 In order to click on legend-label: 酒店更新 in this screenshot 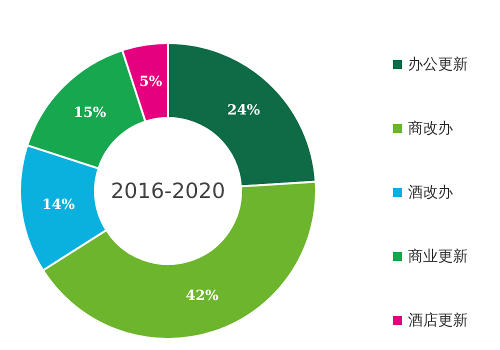, I will do `click(438, 320)`.